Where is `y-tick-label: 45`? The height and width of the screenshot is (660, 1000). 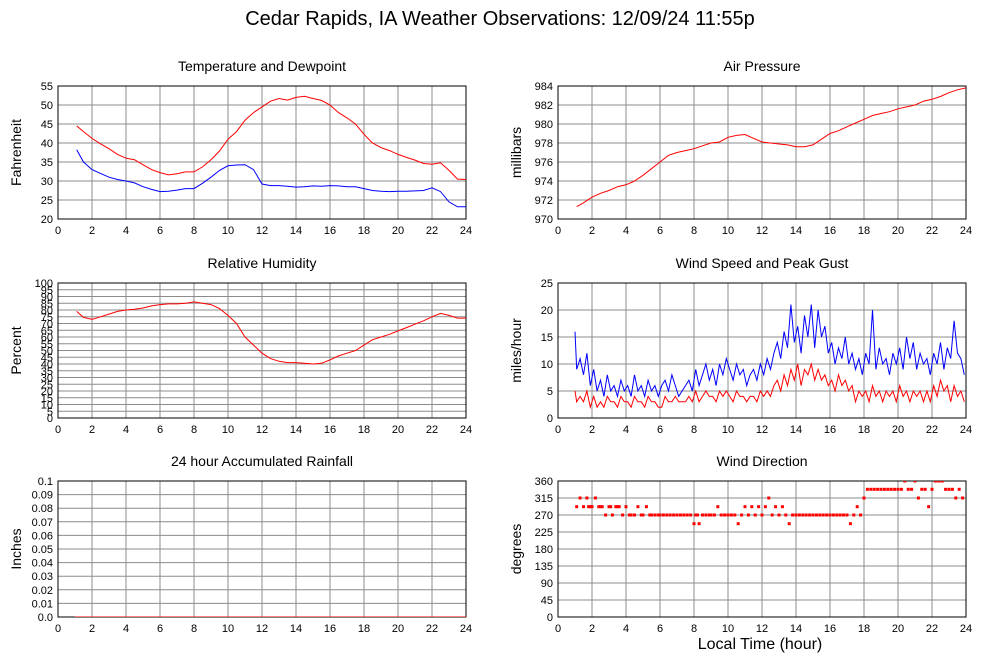 y-tick-label: 45 is located at coordinates (47, 358).